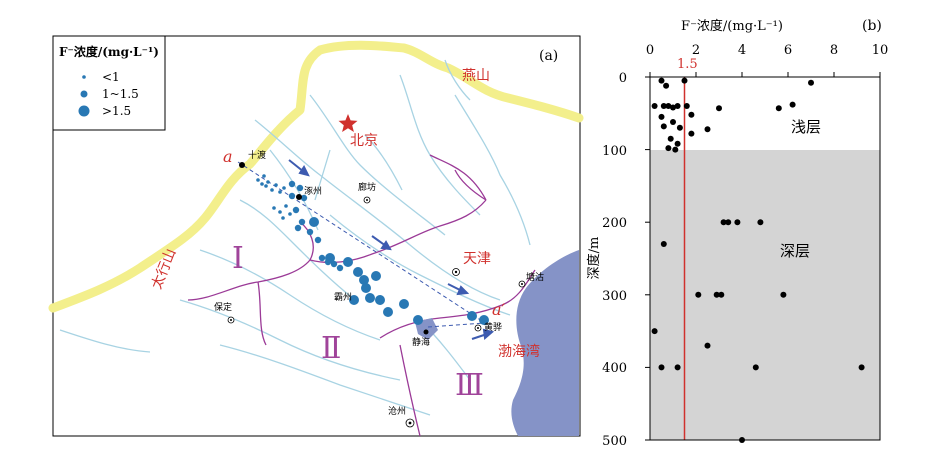 Image resolution: width=926 pixels, height=456 pixels. What do you see at coordinates (313, 191) in the screenshot?
I see `label-zhuozhou: 涿州` at bounding box center [313, 191].